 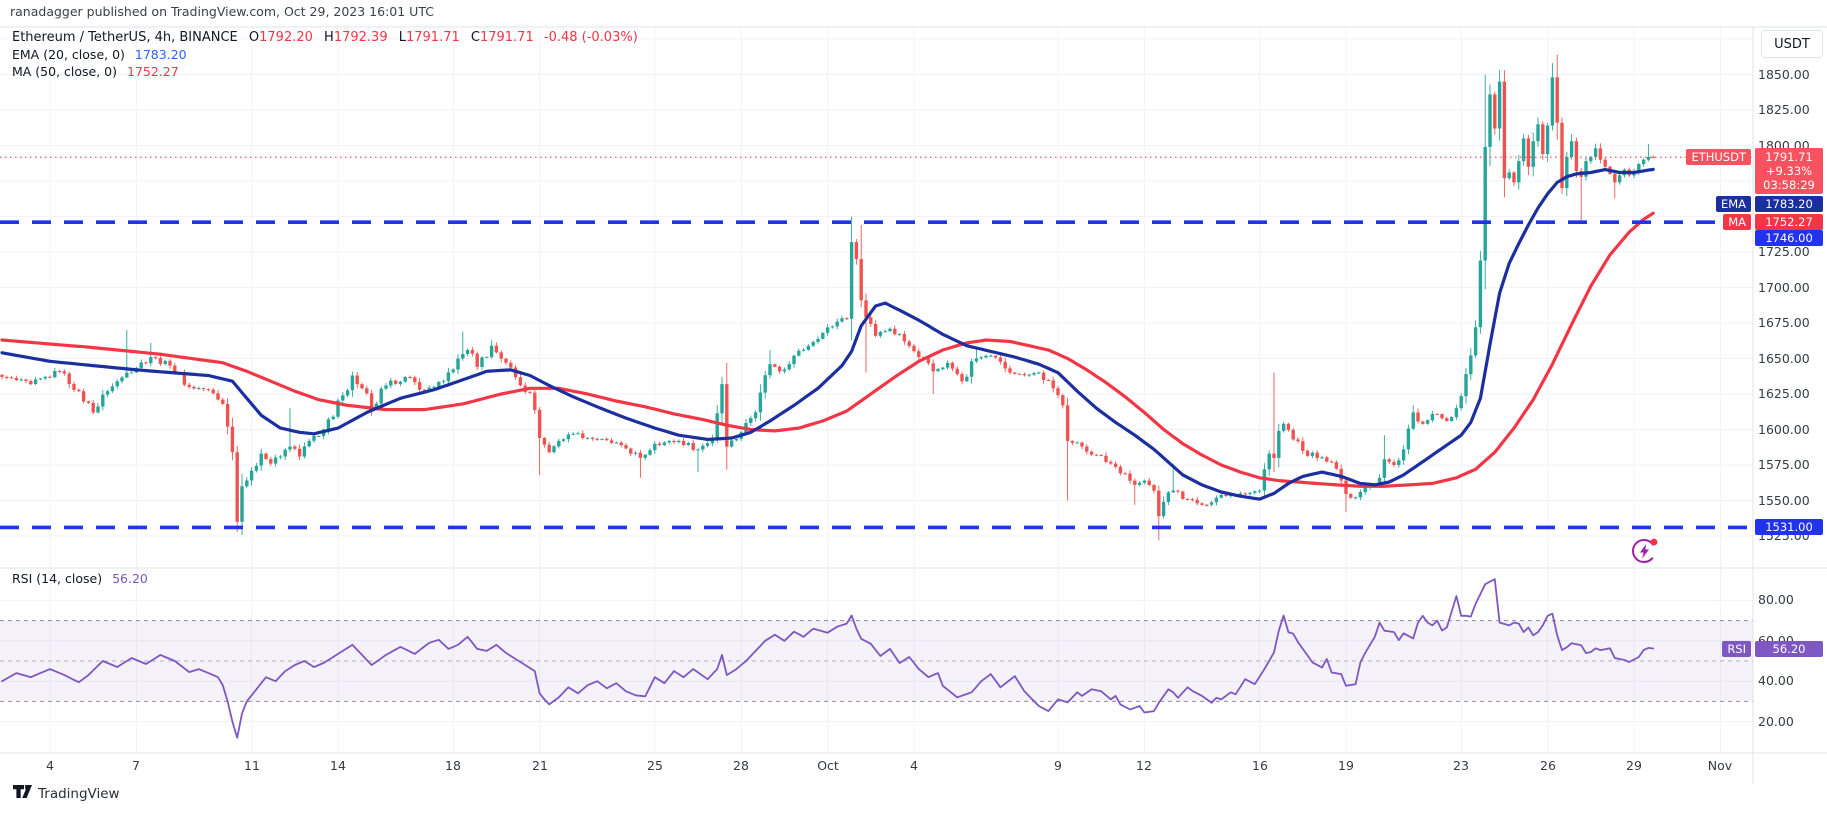 What do you see at coordinates (1654, 542) in the screenshot?
I see `notification-dot` at bounding box center [1654, 542].